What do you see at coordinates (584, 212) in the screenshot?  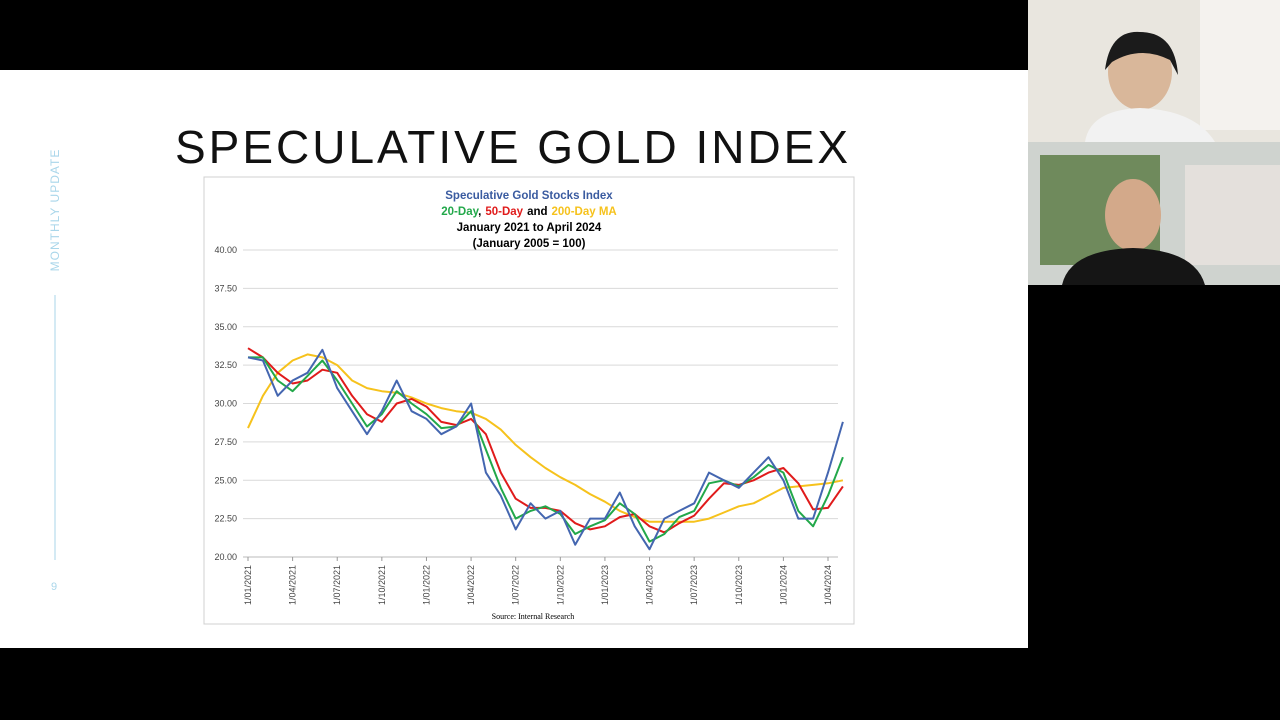 I see `subtitle-part: 200-Day MA` at bounding box center [584, 212].